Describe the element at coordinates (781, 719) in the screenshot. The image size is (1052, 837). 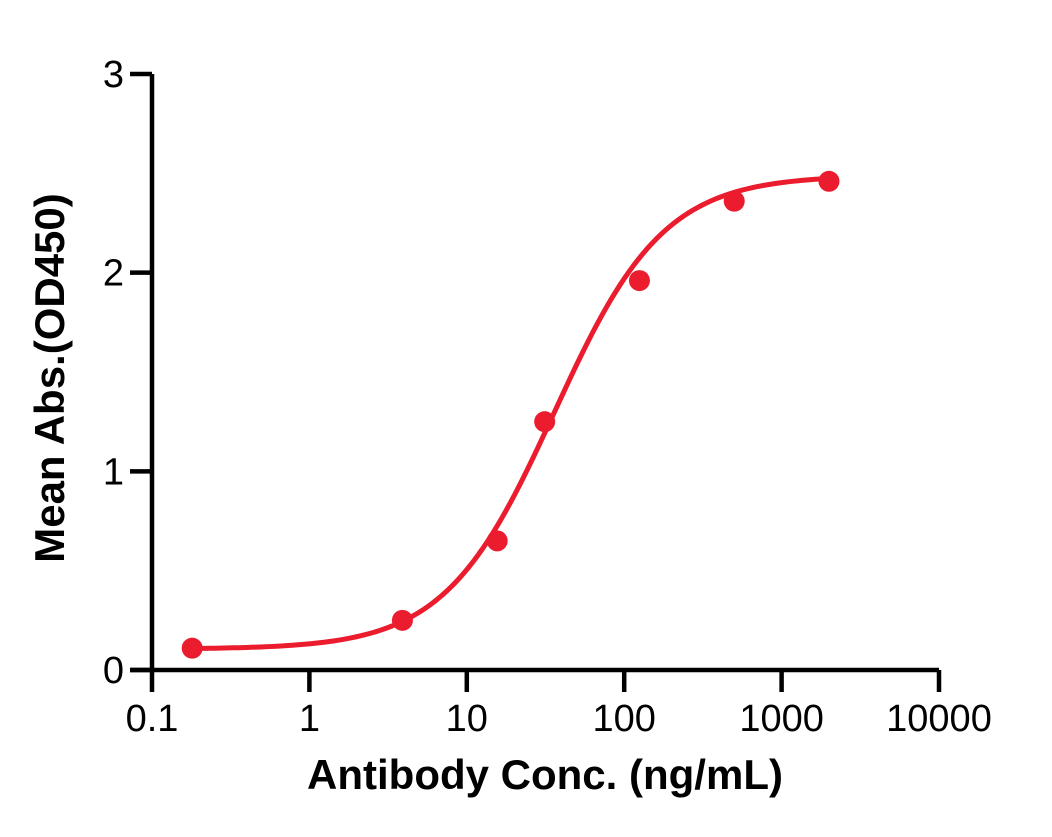
I see `x-tick-label: 1000` at that location.